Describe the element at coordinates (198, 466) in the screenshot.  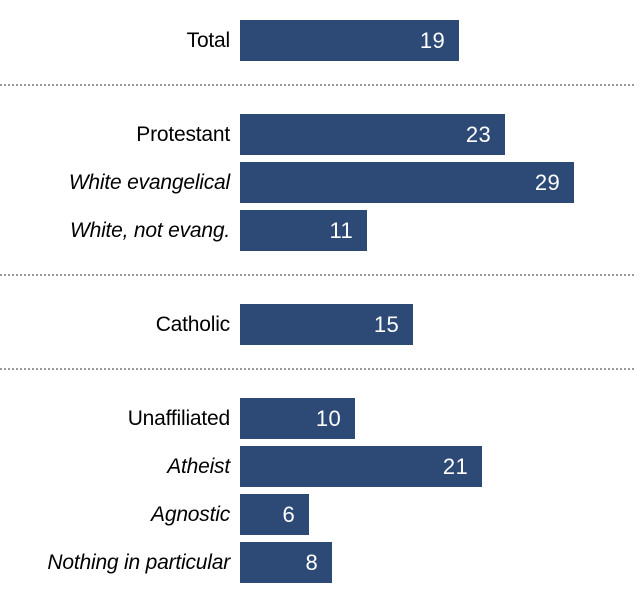
I see `category-label: Atheist` at that location.